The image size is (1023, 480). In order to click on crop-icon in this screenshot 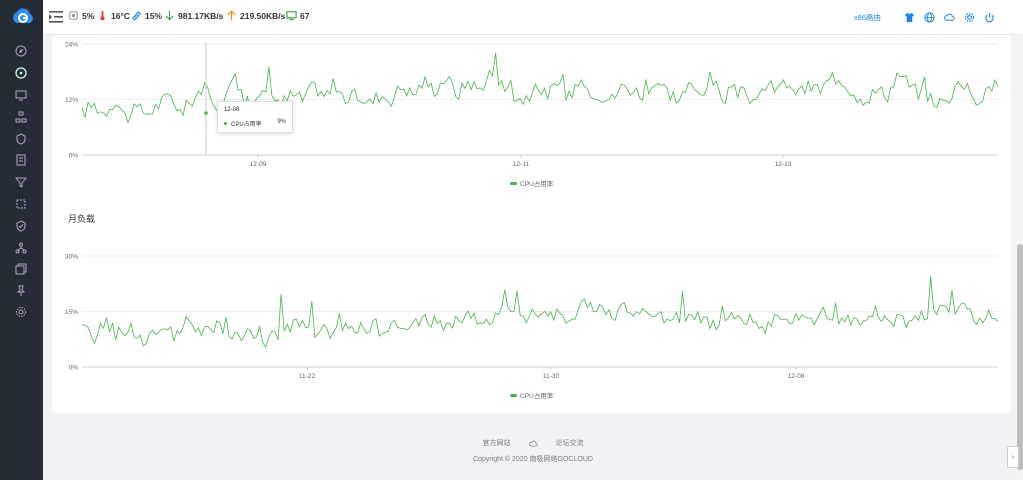, I will do `click(21, 204)`.